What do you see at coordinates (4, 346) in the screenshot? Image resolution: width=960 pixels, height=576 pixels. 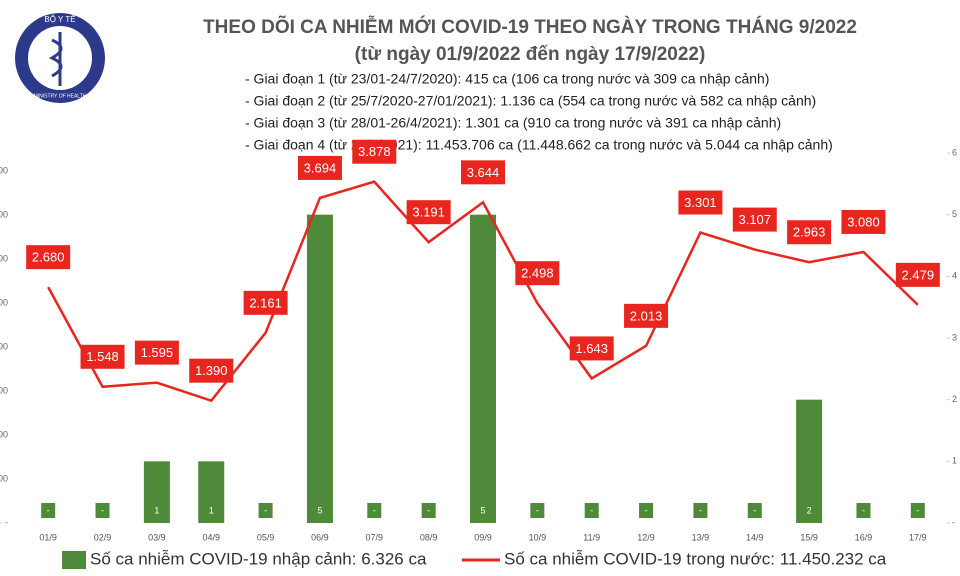 I see `y-tick-label: 2.000` at bounding box center [4, 346].